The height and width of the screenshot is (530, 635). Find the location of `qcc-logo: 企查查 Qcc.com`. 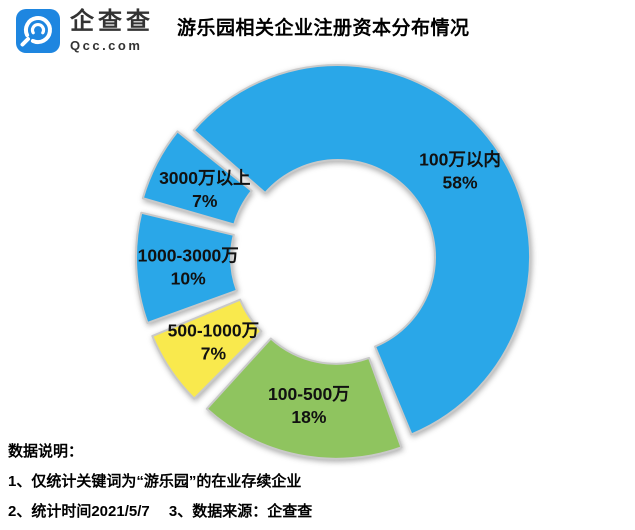

qcc-logo: 企查查 Qcc.com is located at coordinates (84, 31).